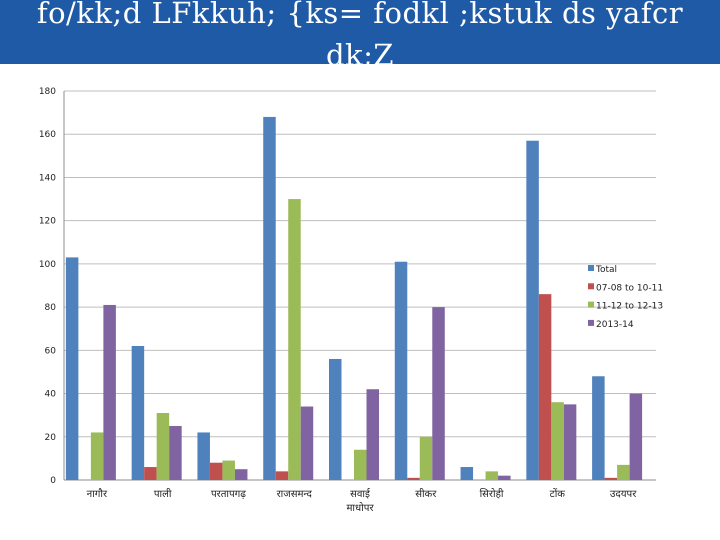 Image resolution: width=720 pixels, height=540 pixels. What do you see at coordinates (606, 270) in the screenshot?
I see `legend-label: Total` at bounding box center [606, 270].